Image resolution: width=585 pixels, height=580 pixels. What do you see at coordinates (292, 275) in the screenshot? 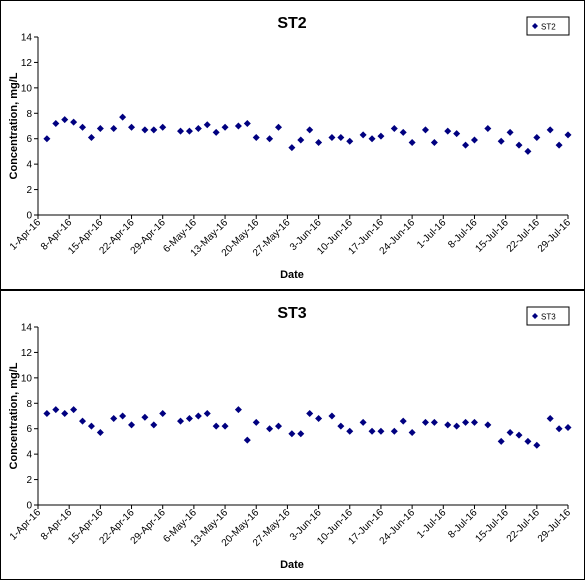
I see `x-axis-label: Date` at bounding box center [292, 275].